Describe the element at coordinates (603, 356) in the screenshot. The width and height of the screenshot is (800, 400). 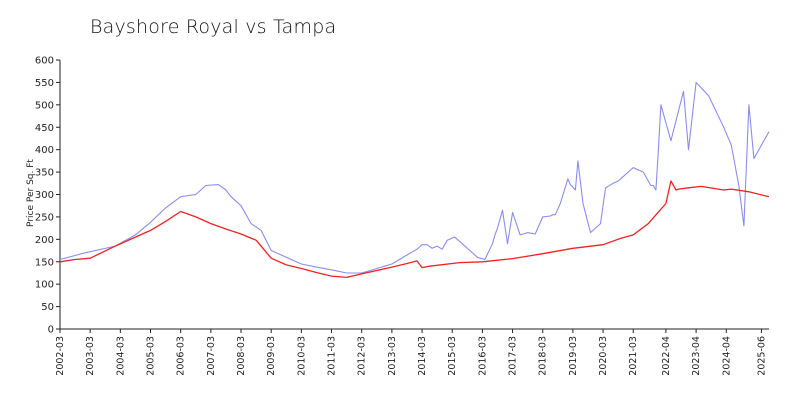
I see `x-tick-label: 2020-03` at that location.